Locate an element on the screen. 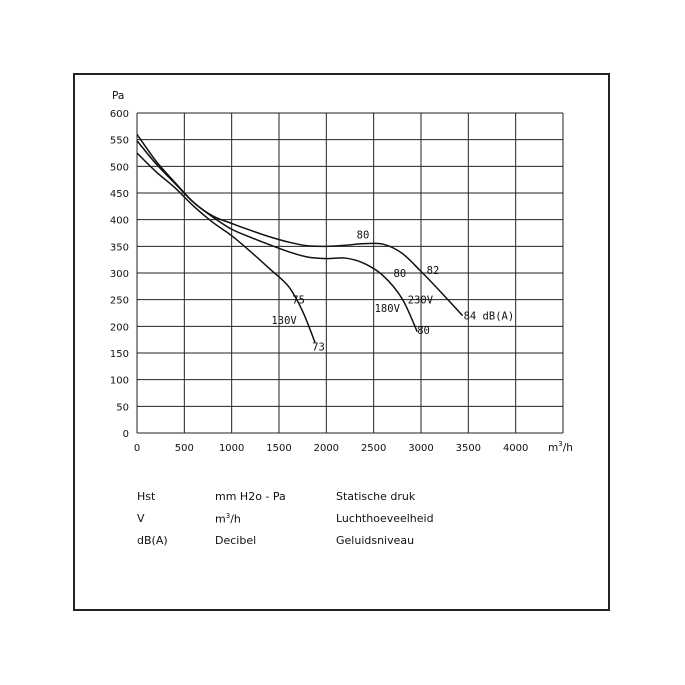 The height and width of the screenshot is (685, 685). x-tick-label: 500 is located at coordinates (184, 448).